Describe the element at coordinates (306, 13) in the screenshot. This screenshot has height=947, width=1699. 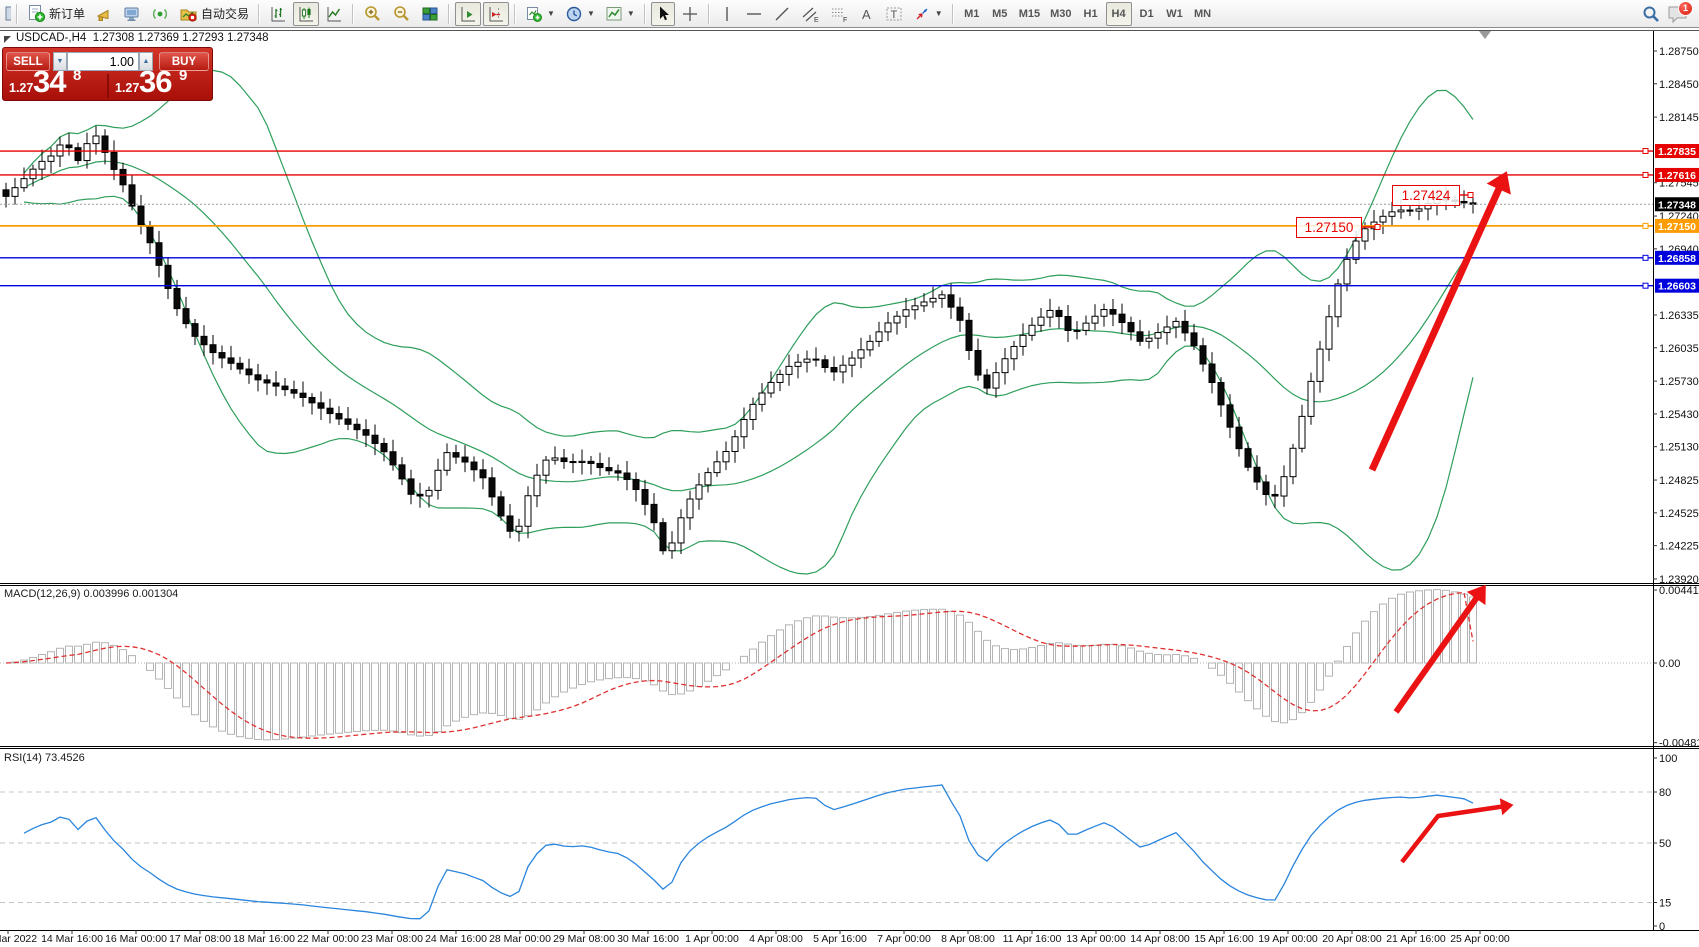
I see `candlestick-chart-button` at that location.